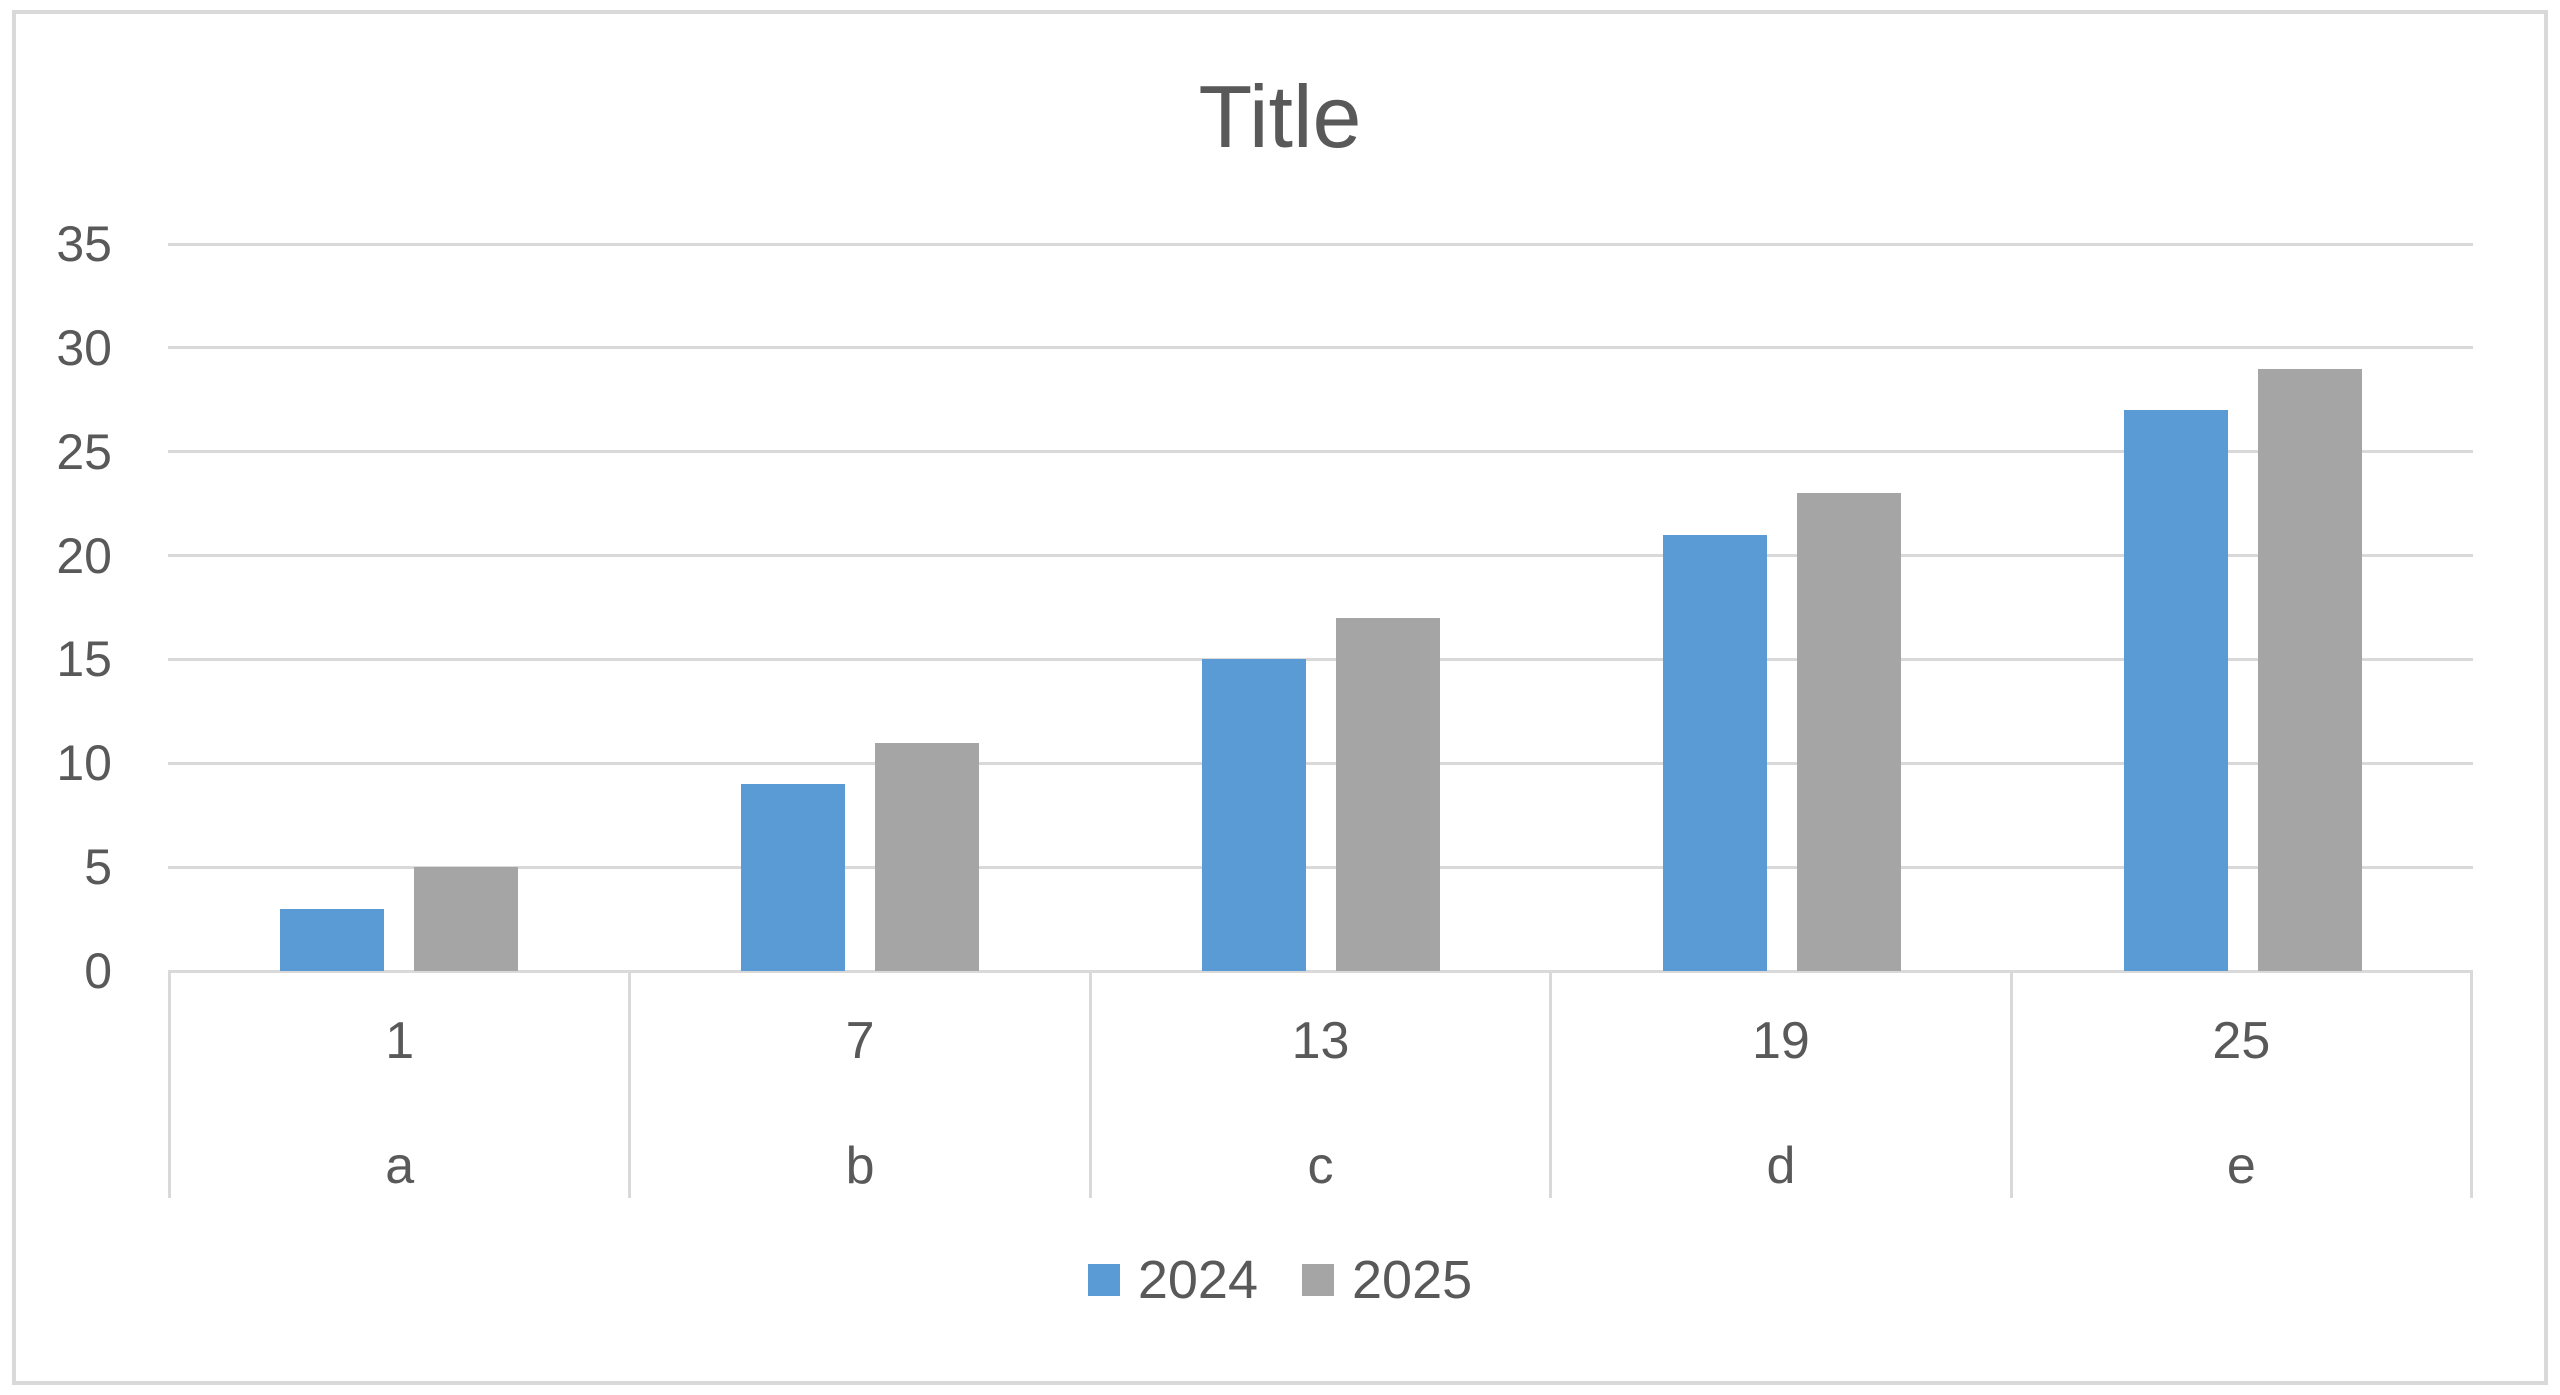 This screenshot has width=2560, height=1395. Describe the element at coordinates (859, 607) in the screenshot. I see `bar-group-b` at that location.